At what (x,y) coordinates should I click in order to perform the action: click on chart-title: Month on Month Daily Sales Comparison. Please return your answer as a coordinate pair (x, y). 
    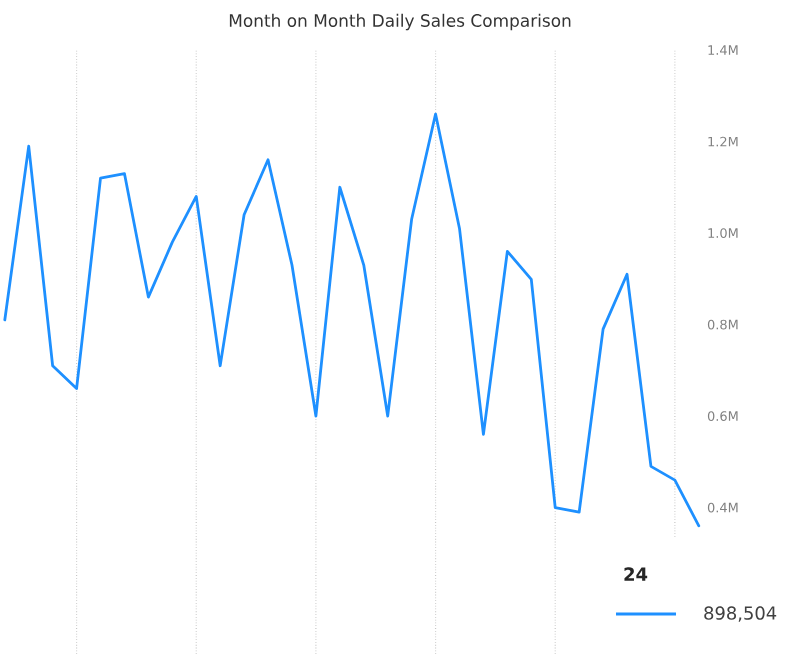
    Looking at the image, I should click on (400, 22).